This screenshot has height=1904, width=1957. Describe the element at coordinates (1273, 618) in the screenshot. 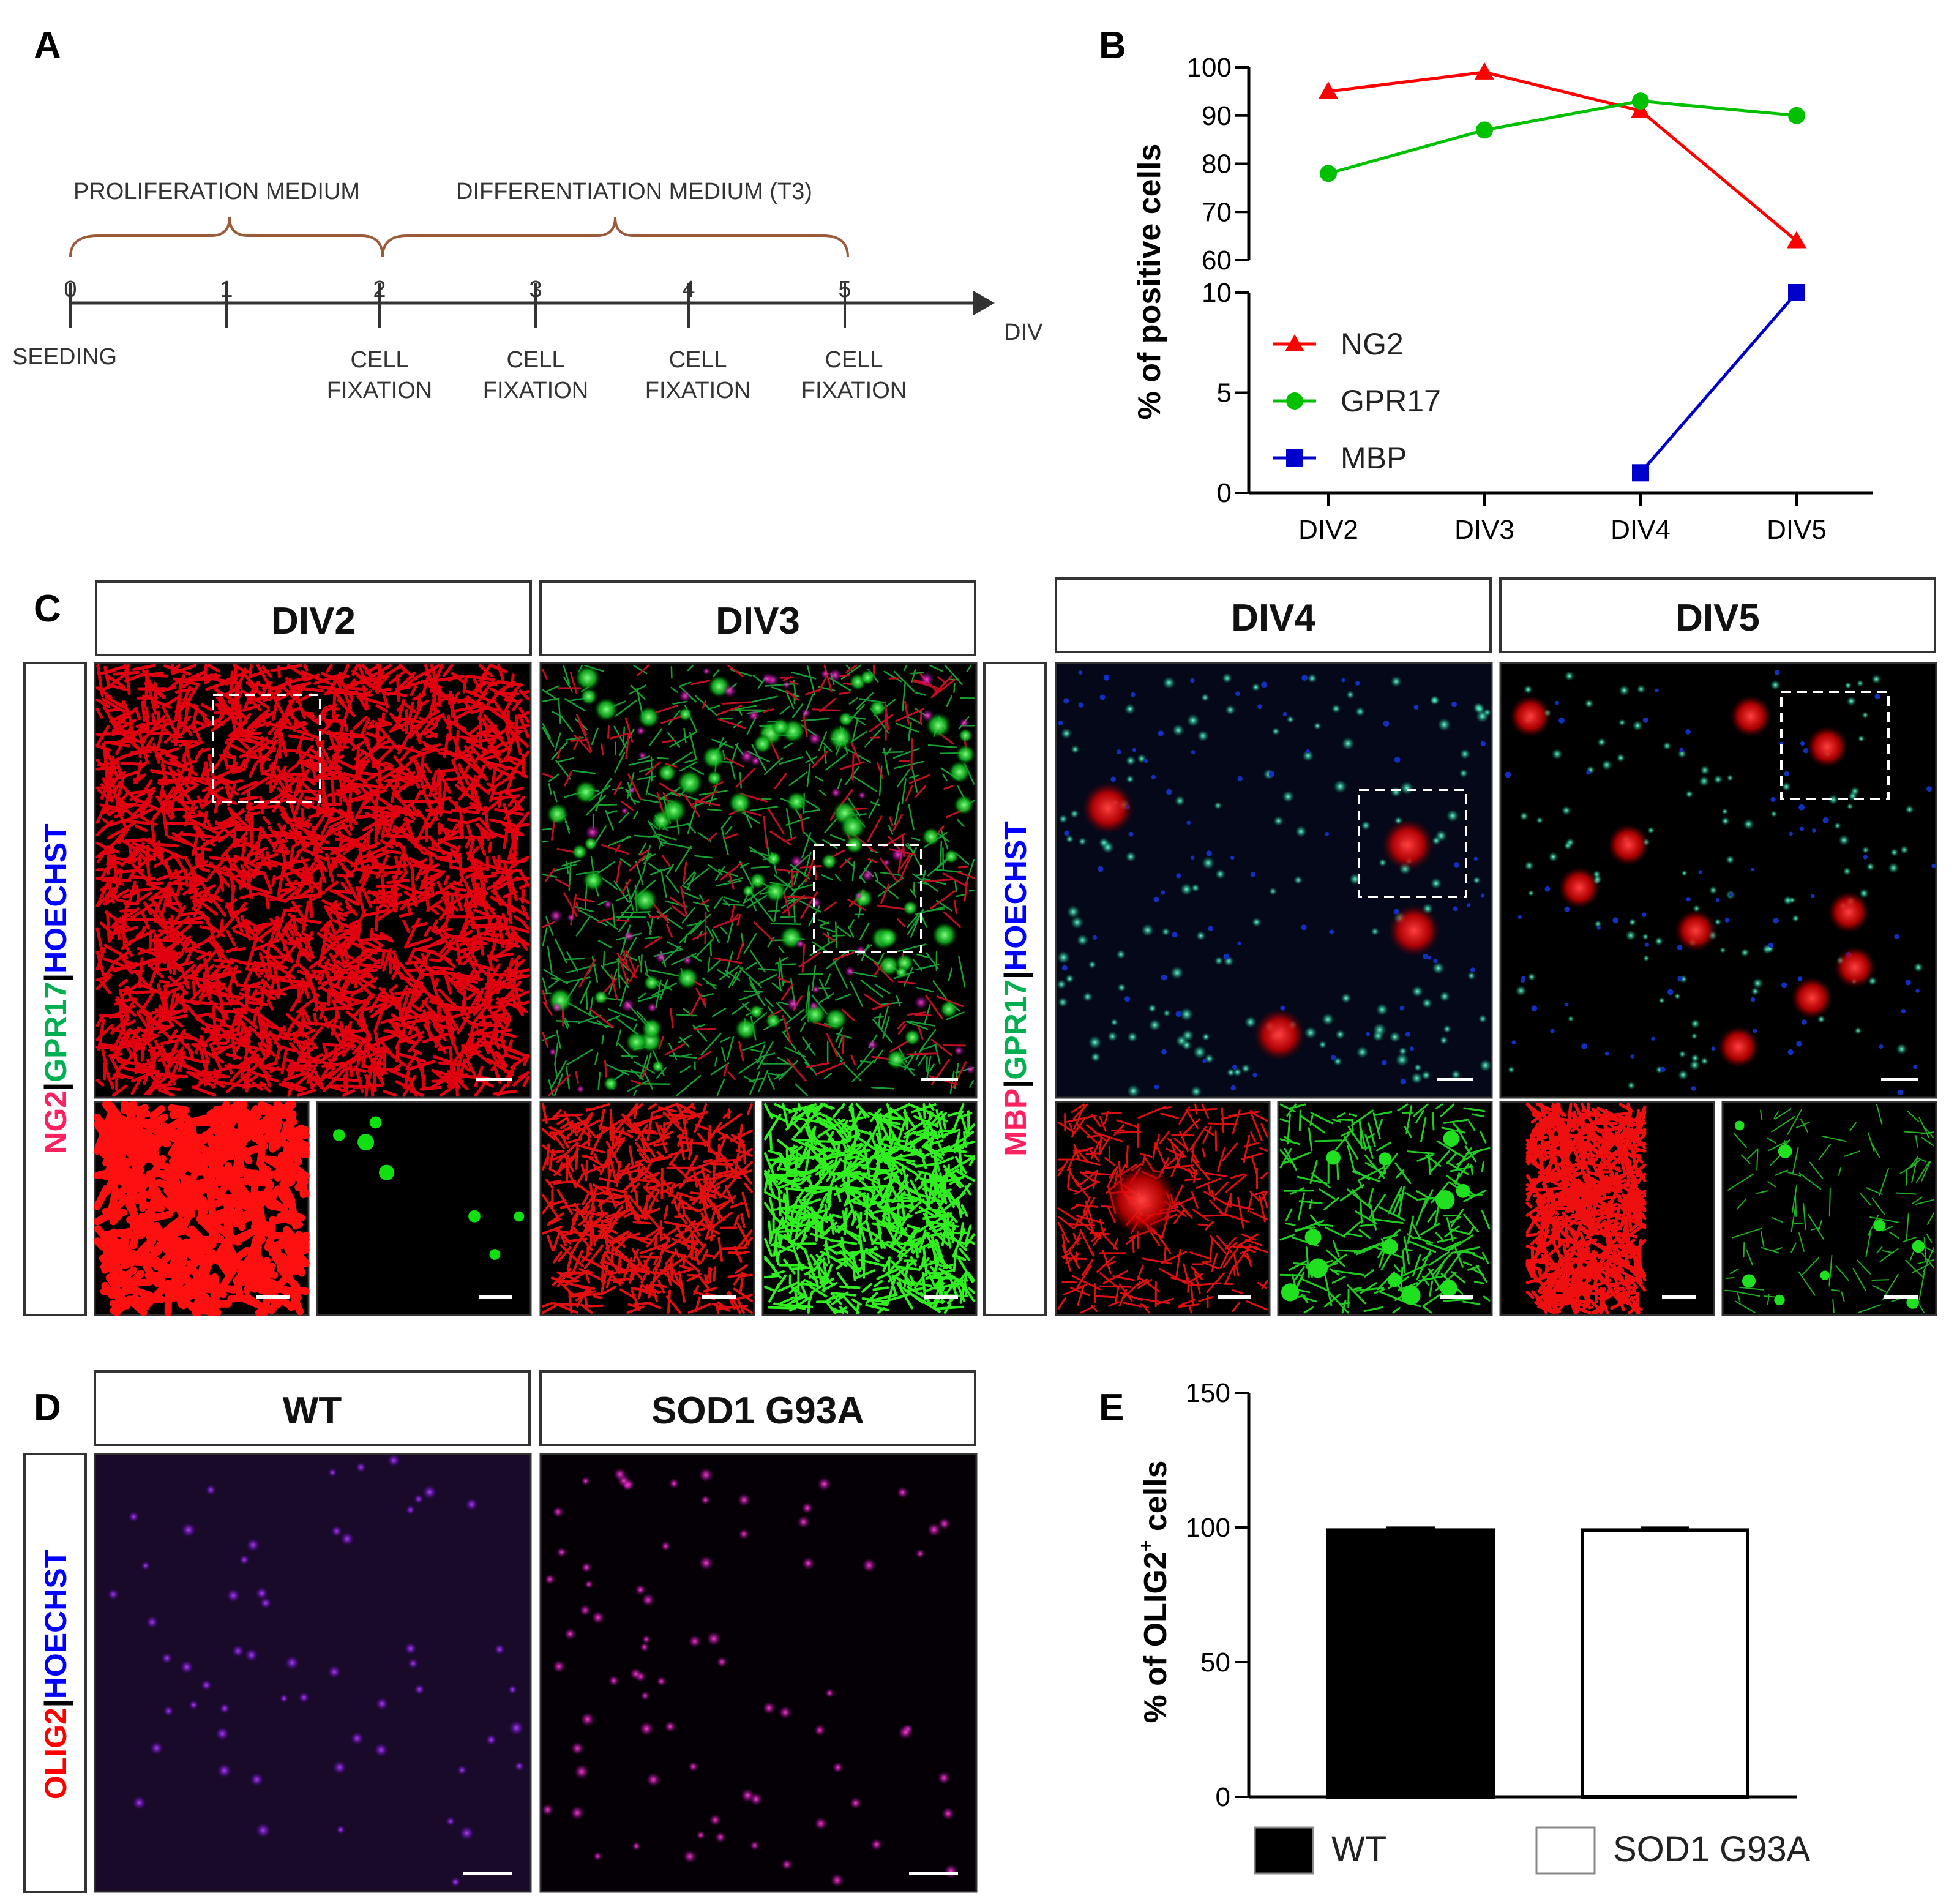

I see `header-div4: DIV4` at that location.